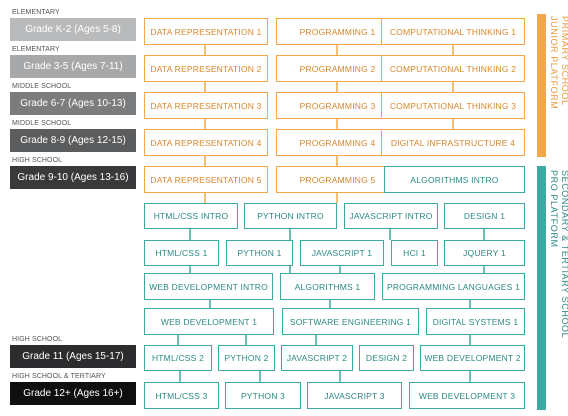 This screenshot has height=416, width=568. Describe the element at coordinates (206, 105) in the screenshot. I see `course-box-junior: DATA REPRESENTATION 3` at that location.